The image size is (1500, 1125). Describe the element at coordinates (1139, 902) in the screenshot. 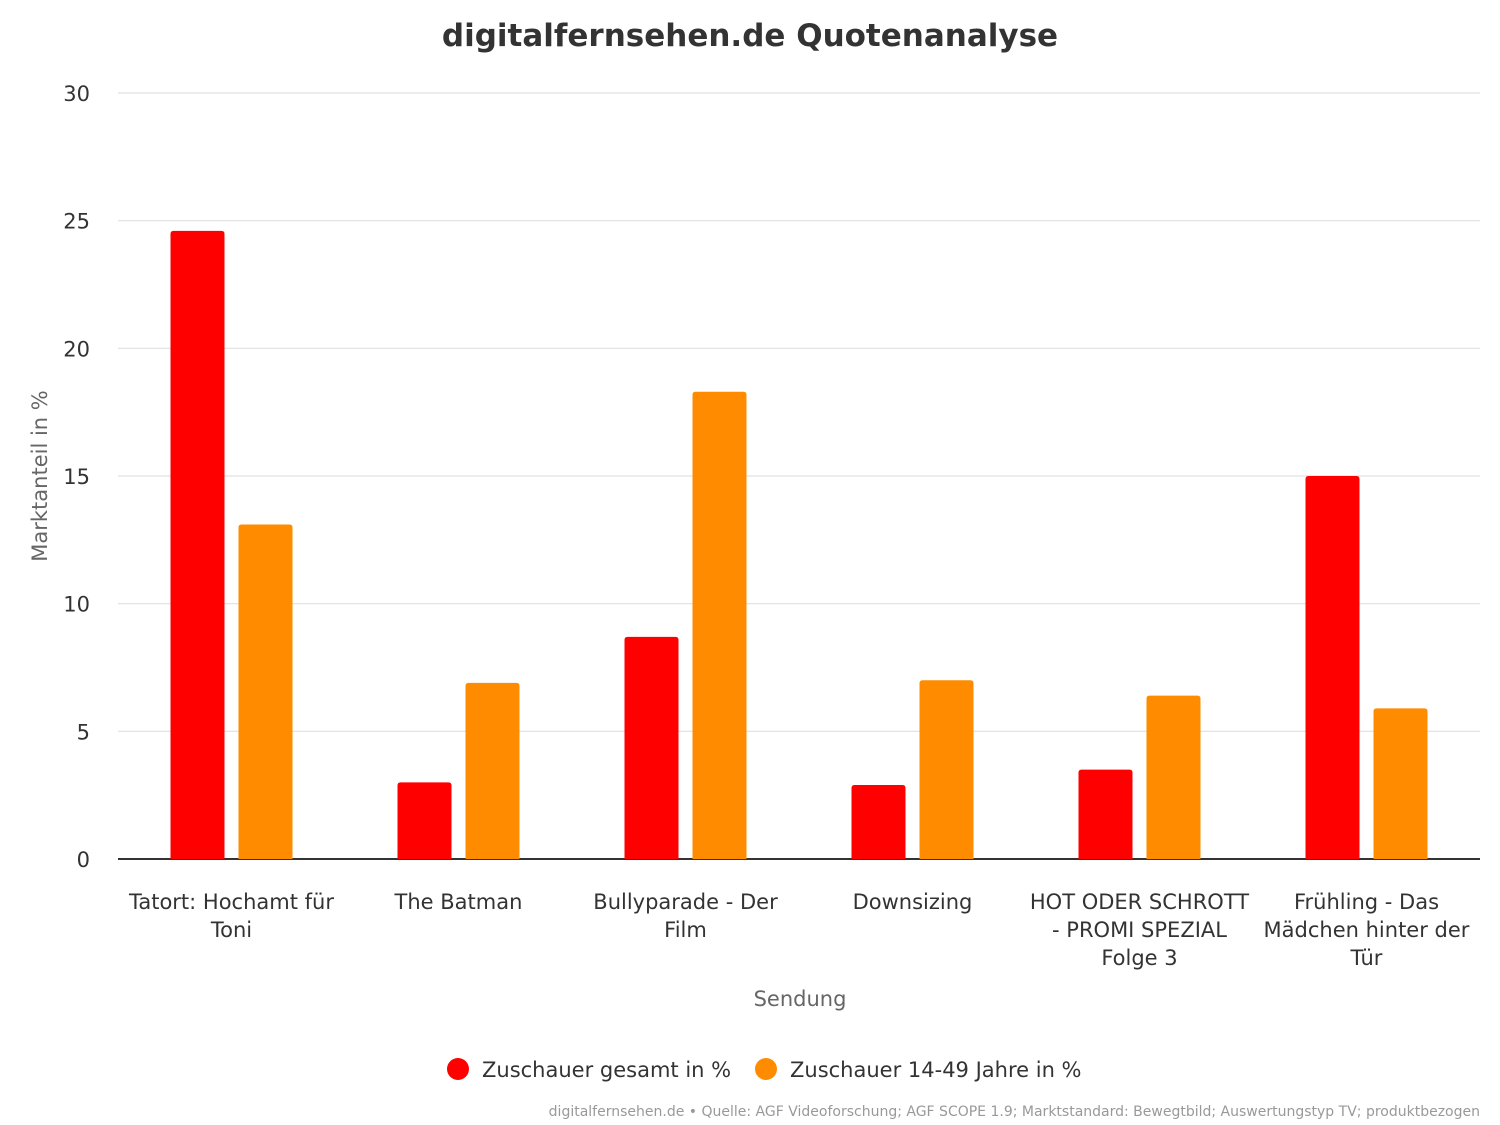

I see `x-tick-label-line: HOT ODER SCHROTT` at that location.